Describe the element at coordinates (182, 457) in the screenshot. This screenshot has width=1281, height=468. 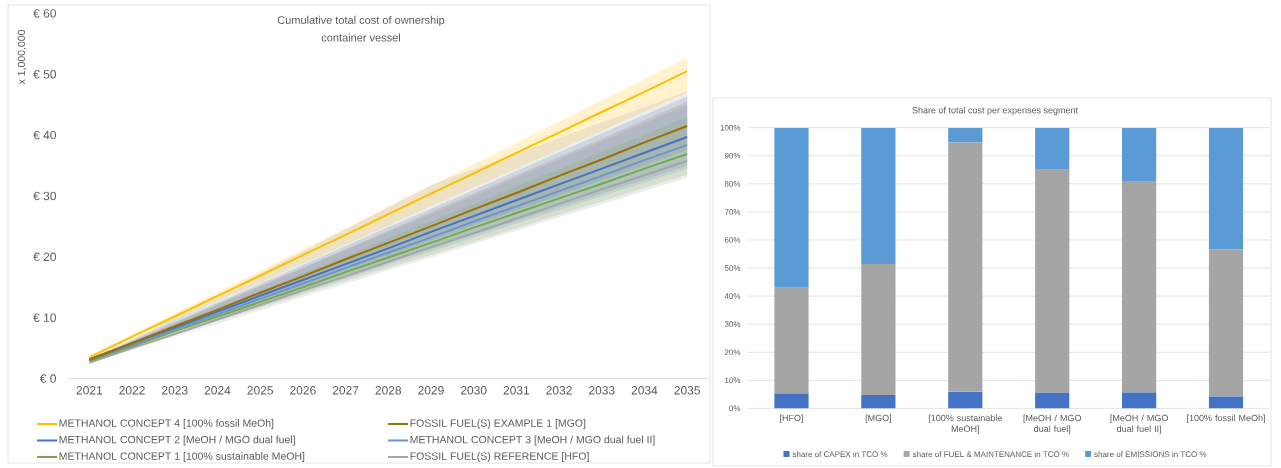
I see `legend-label: METHANOL CONCEPT 1 [100% sustainable MeOH]` at that location.